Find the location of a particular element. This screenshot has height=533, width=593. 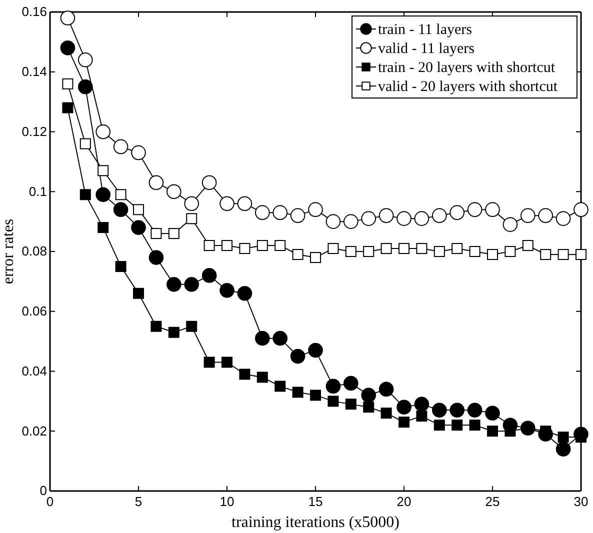

x-tick-label: 25 is located at coordinates (492, 502).